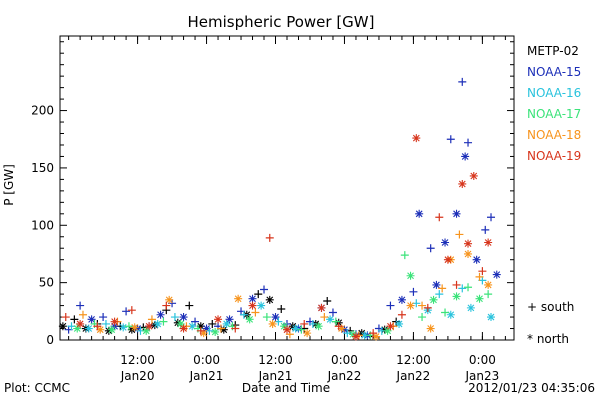  Describe the element at coordinates (482, 376) in the screenshot. I see `x-tick-label-date: Jan23` at that location.